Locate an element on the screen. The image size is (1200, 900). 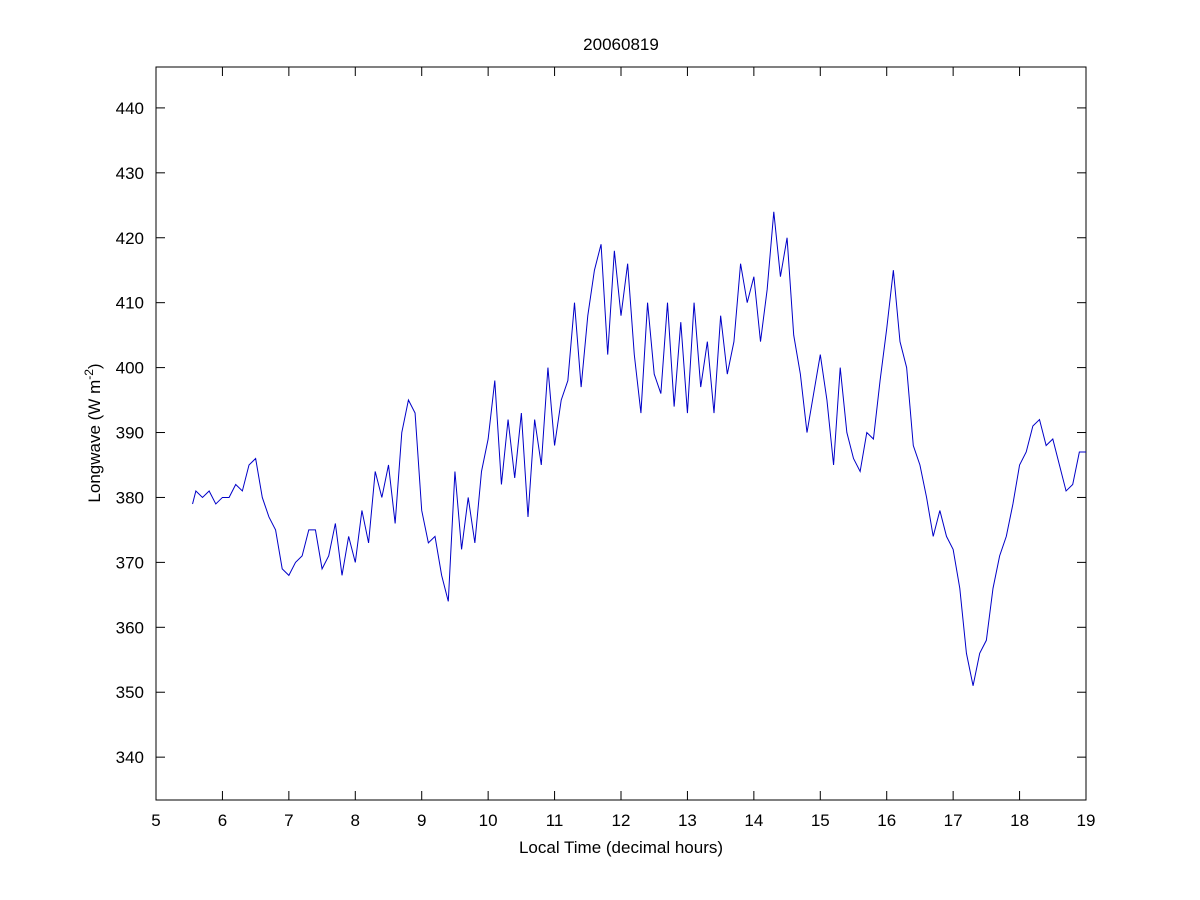
x-tick-label: 11 is located at coordinates (555, 820).